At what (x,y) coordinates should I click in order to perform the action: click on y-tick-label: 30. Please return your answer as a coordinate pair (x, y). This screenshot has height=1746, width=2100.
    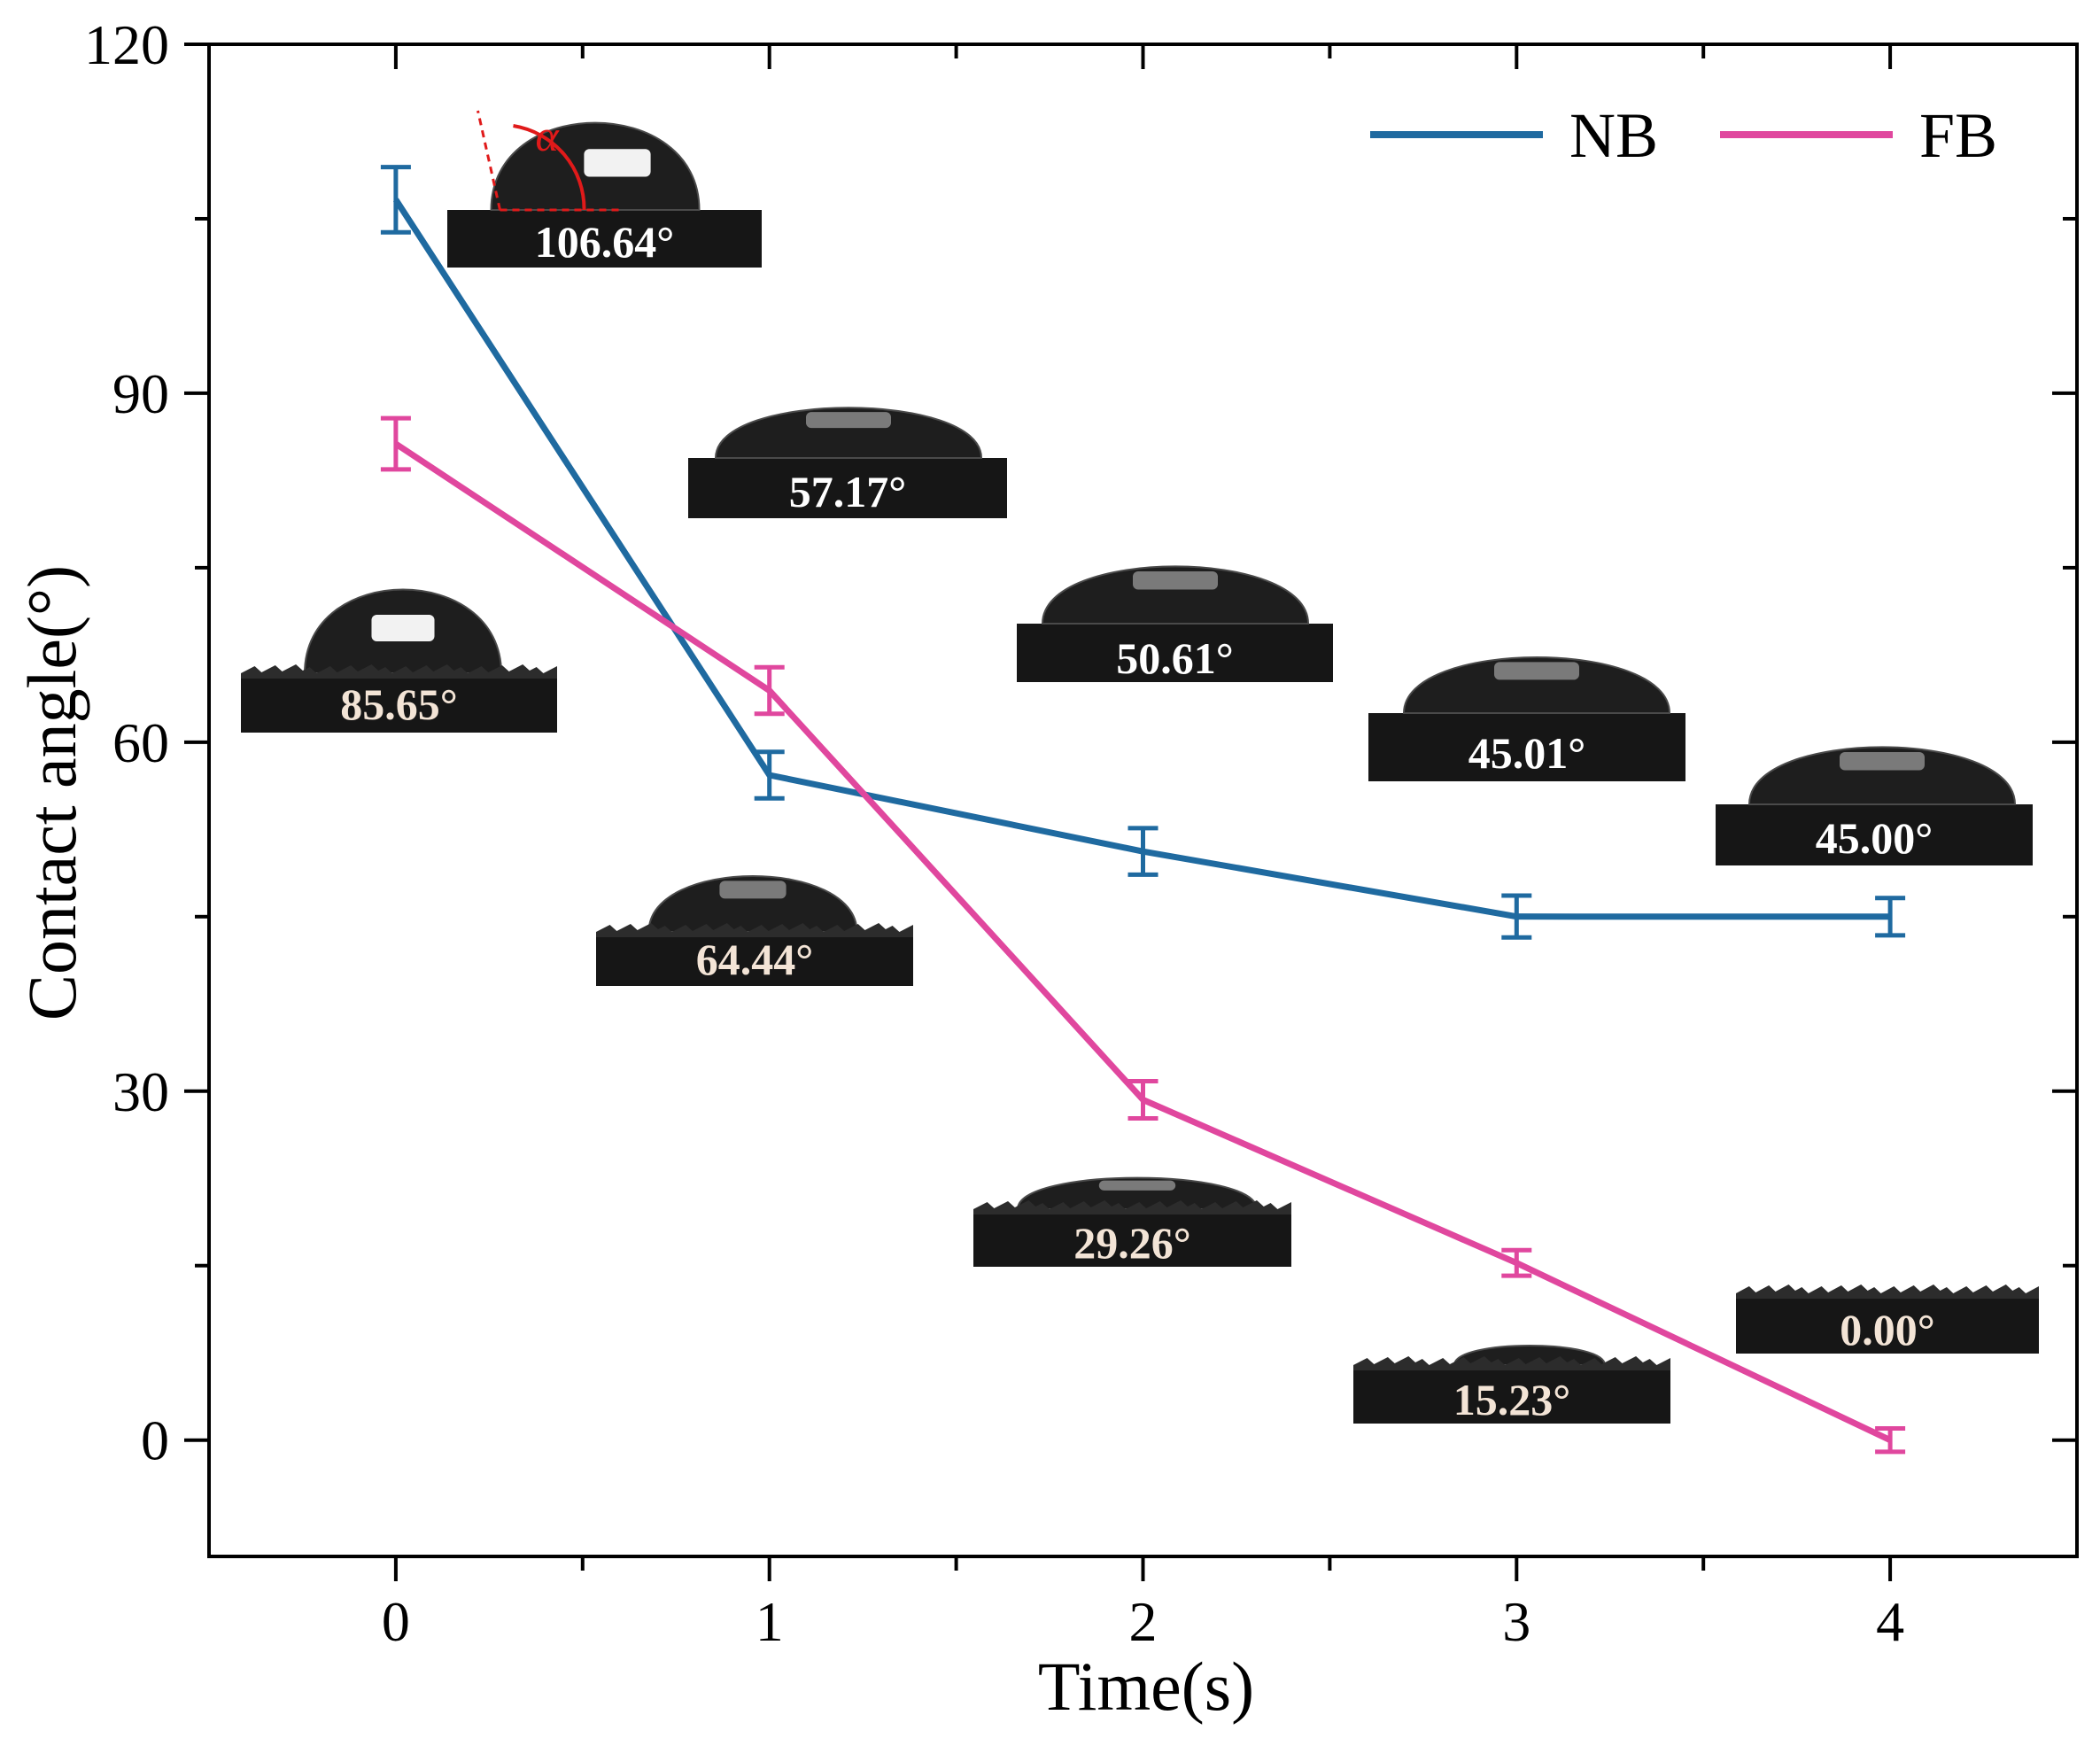
    Looking at the image, I should click on (140, 1091).